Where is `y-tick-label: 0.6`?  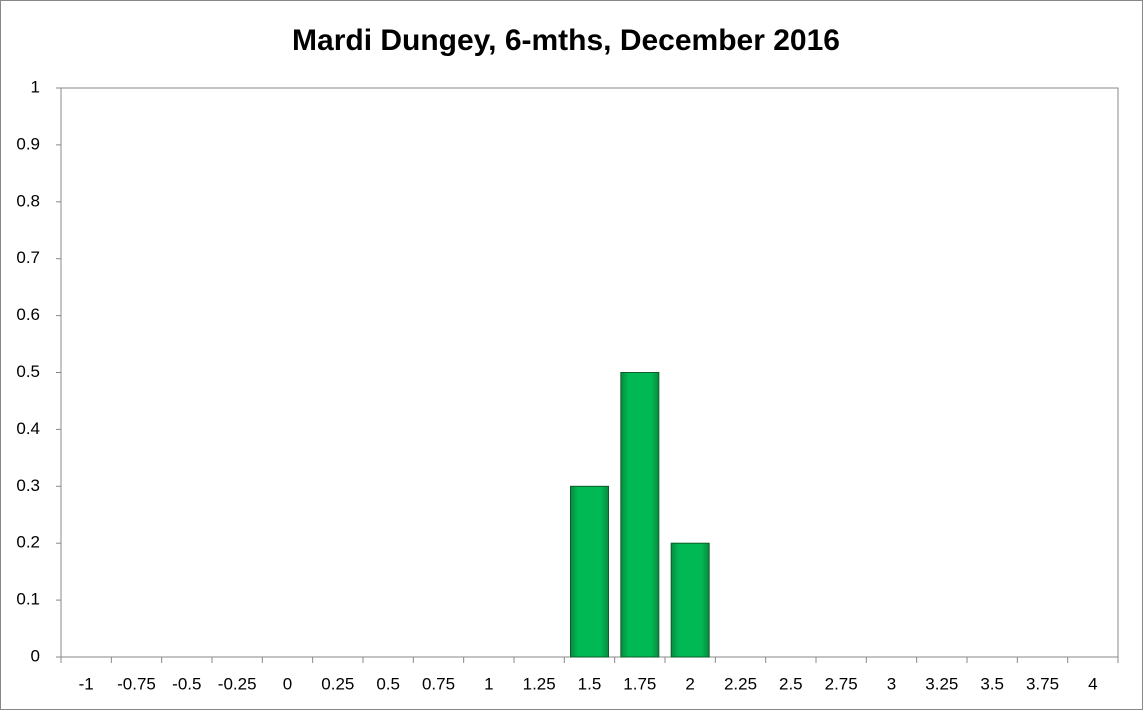 y-tick-label: 0.6 is located at coordinates (28, 314).